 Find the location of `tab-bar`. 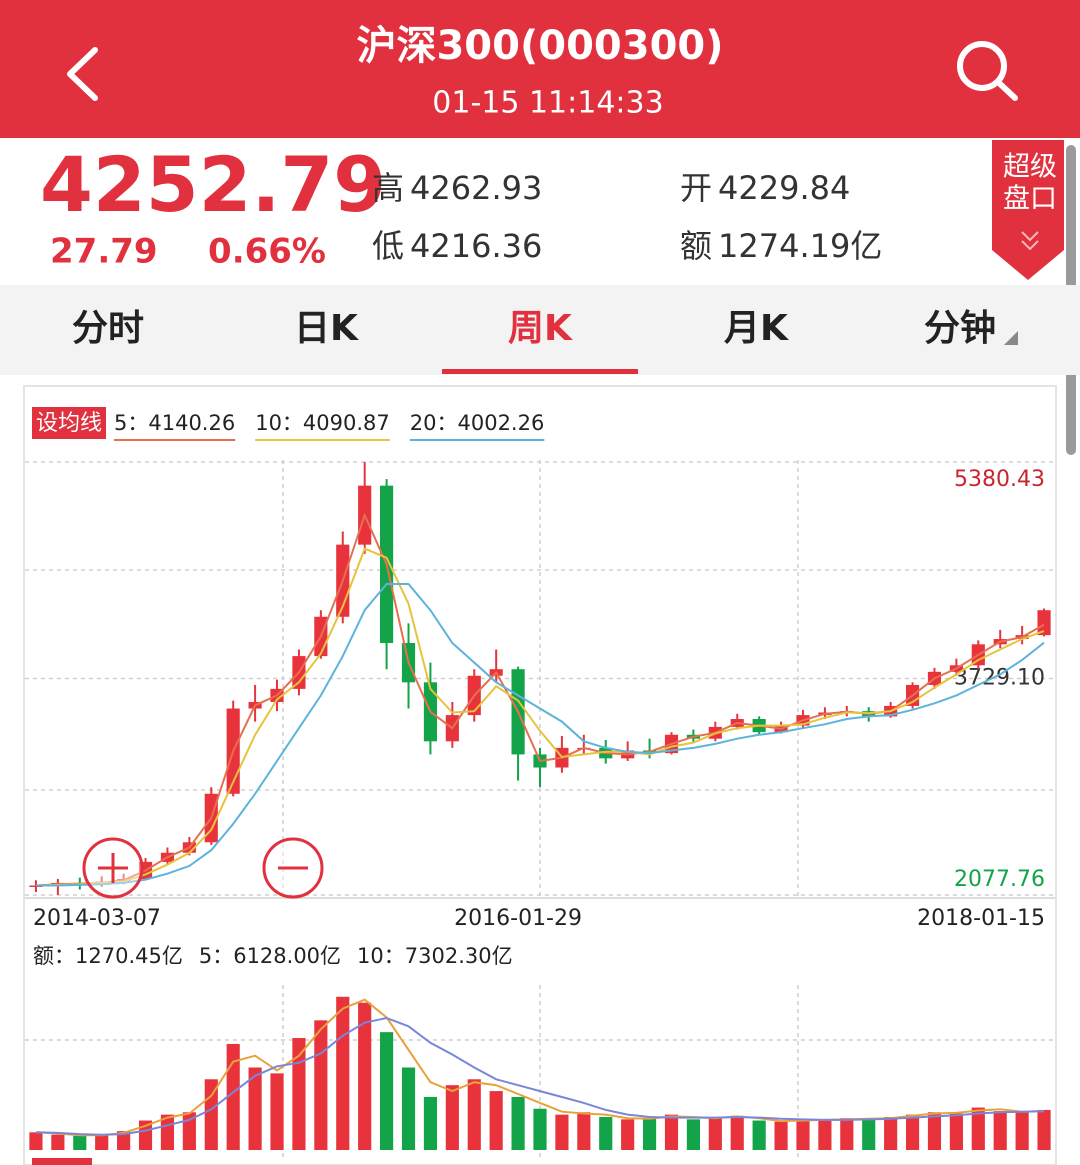

tab-bar is located at coordinates (540, 330).